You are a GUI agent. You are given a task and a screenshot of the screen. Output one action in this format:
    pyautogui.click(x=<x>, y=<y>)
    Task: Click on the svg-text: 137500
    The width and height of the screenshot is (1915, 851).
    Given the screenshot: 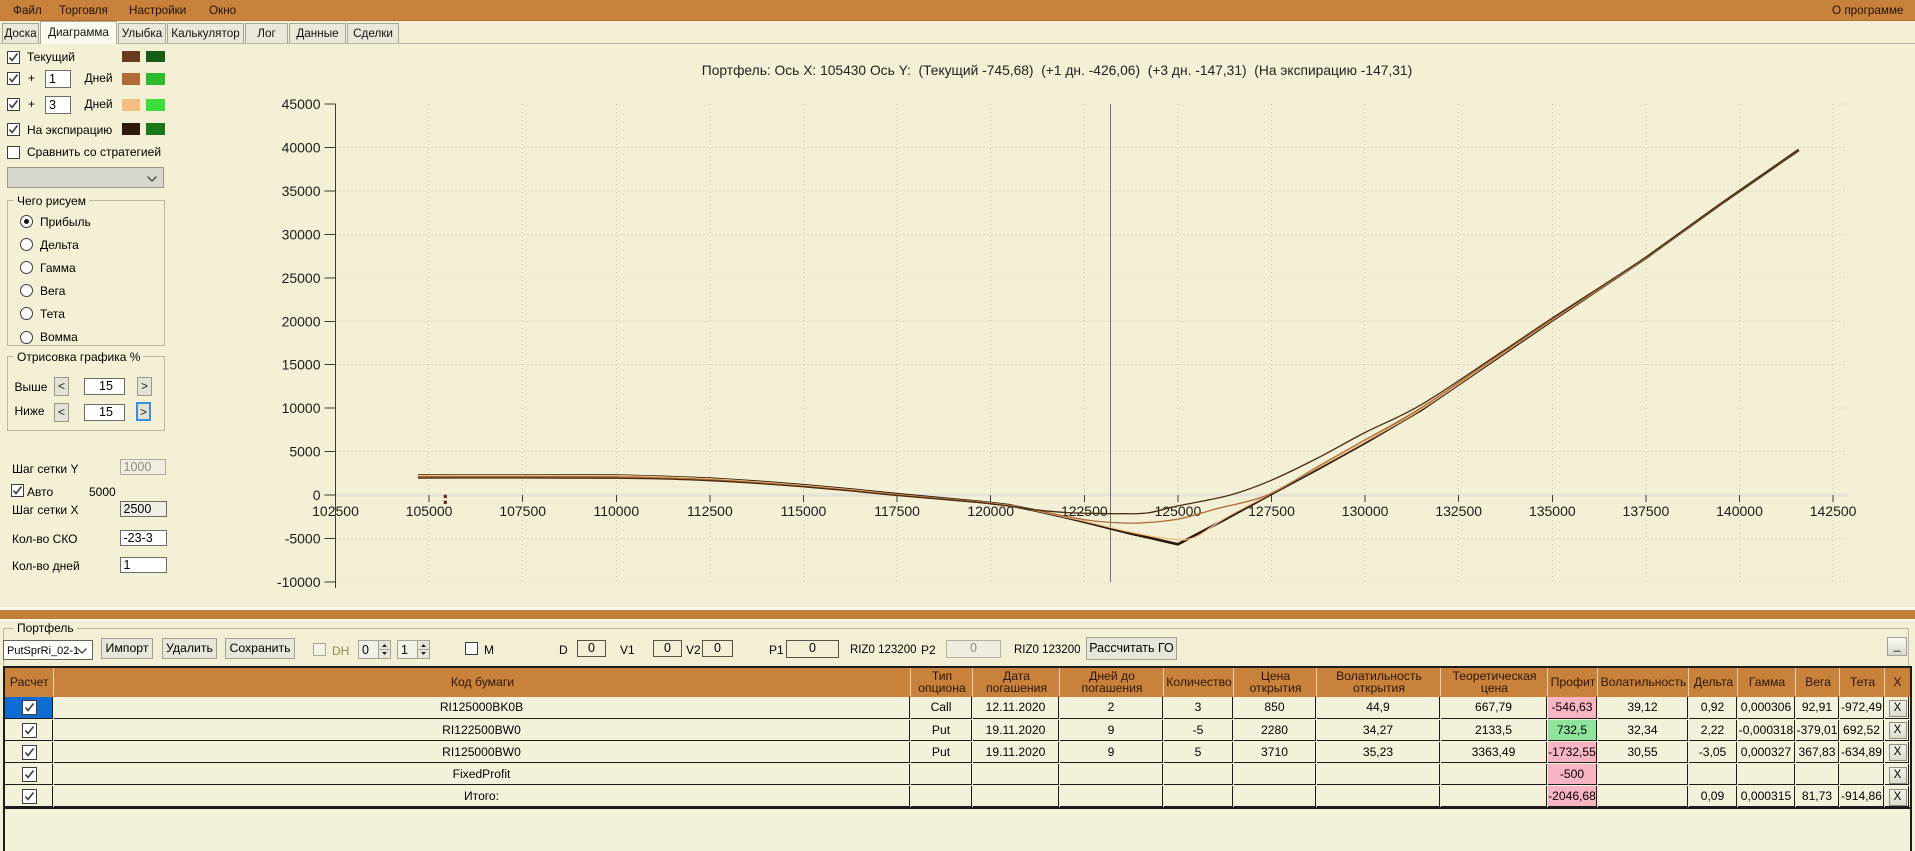 What is the action you would take?
    pyautogui.click(x=1646, y=511)
    